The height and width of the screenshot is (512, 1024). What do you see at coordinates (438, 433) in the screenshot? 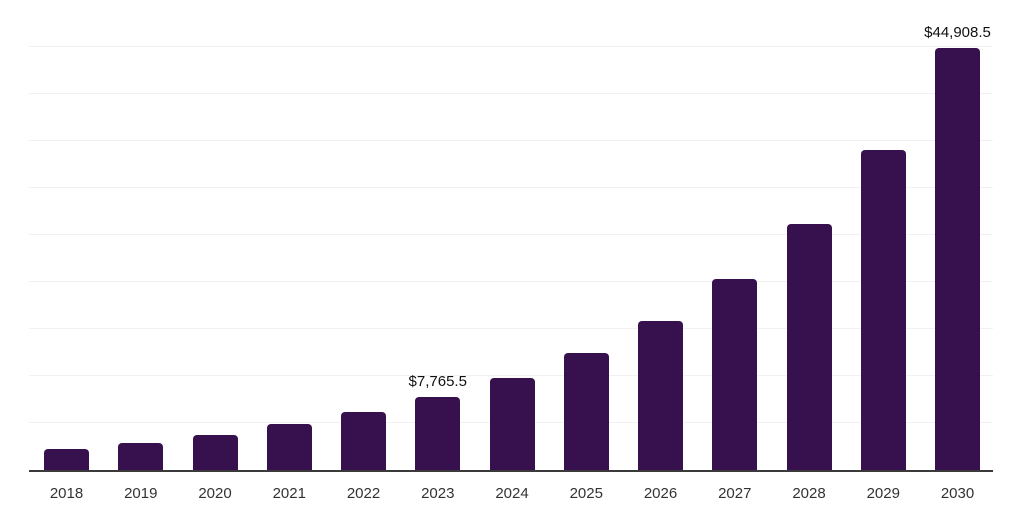
I see `bar-2023` at bounding box center [438, 433].